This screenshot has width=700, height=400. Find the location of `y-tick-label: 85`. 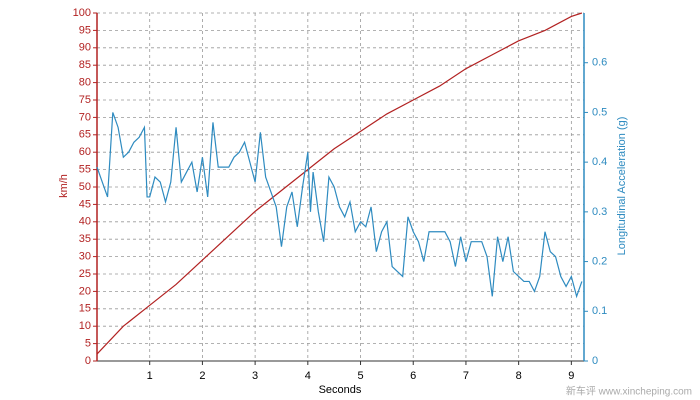

y-tick-label: 85 is located at coordinates (85, 65).